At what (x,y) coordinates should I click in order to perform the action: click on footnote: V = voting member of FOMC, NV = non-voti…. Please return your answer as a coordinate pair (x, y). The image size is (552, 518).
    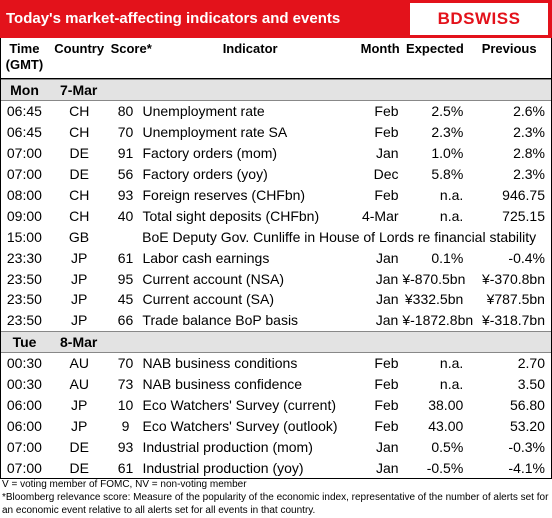
    Looking at the image, I should click on (124, 484).